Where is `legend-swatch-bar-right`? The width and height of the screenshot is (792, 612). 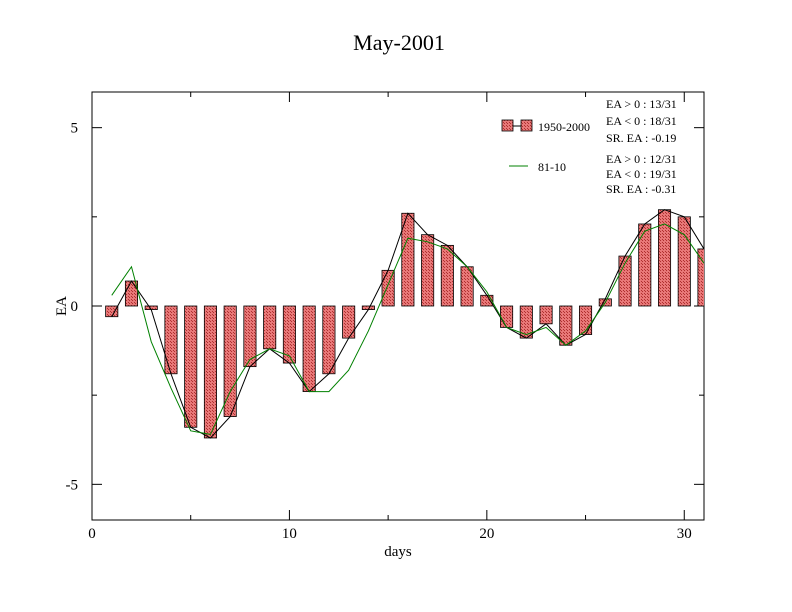 legend-swatch-bar-right is located at coordinates (526, 125).